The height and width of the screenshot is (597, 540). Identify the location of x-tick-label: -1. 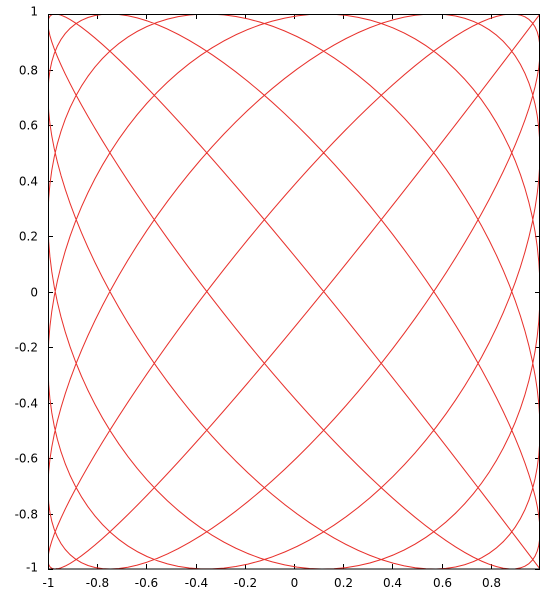
(49, 583).